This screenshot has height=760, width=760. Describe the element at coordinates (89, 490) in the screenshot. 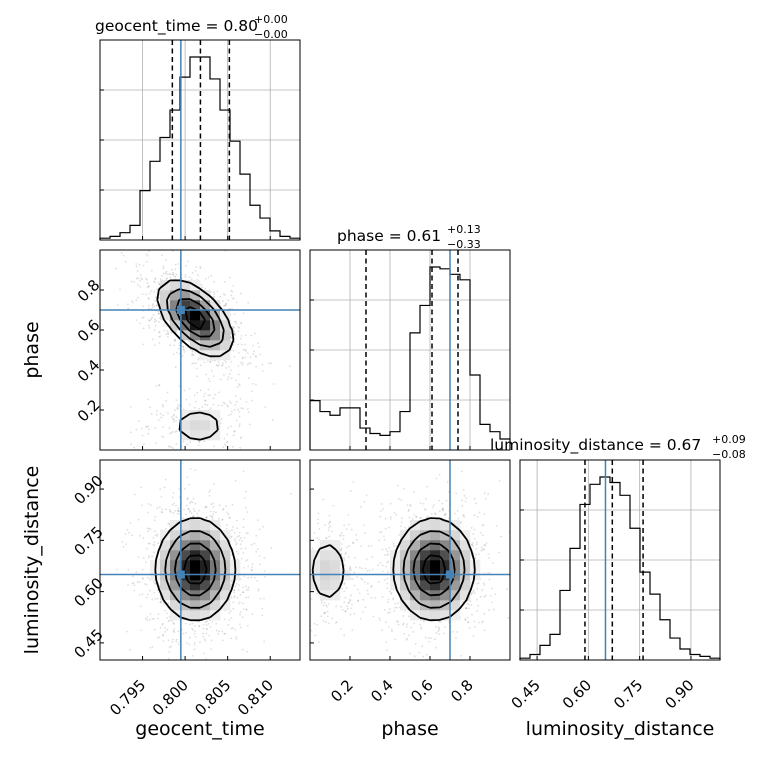

I see `y-tick-label-luminosity_distance: 0.90` at that location.